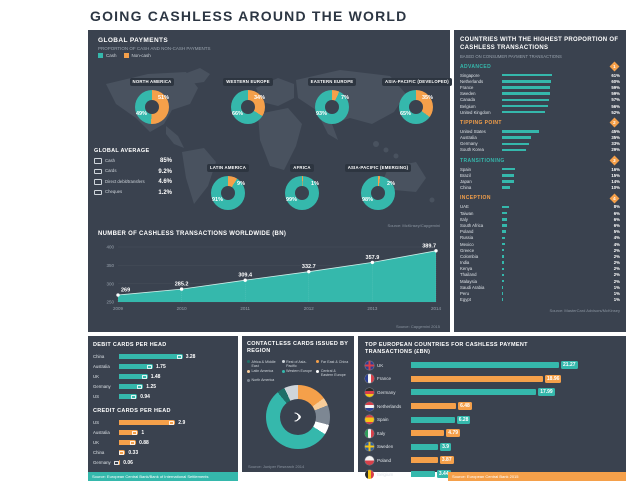  Describe the element at coordinates (154, 48) in the screenshot. I see `global-payments-subtitle: PROPORTION OF CASH AND NON-CASH PAYMENTS` at that location.